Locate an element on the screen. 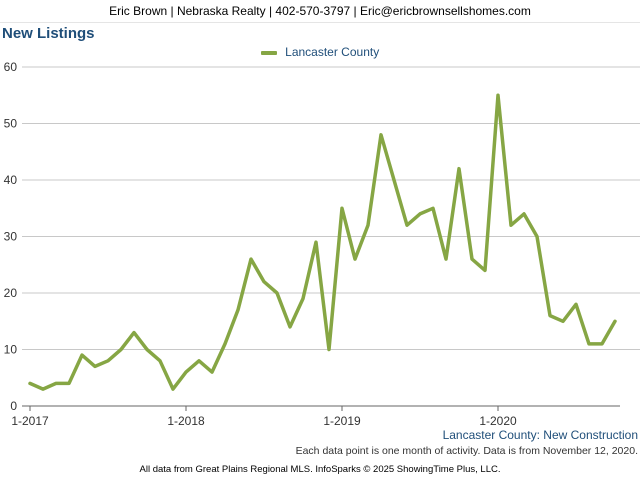  legend: Lancaster County is located at coordinates (320, 53).